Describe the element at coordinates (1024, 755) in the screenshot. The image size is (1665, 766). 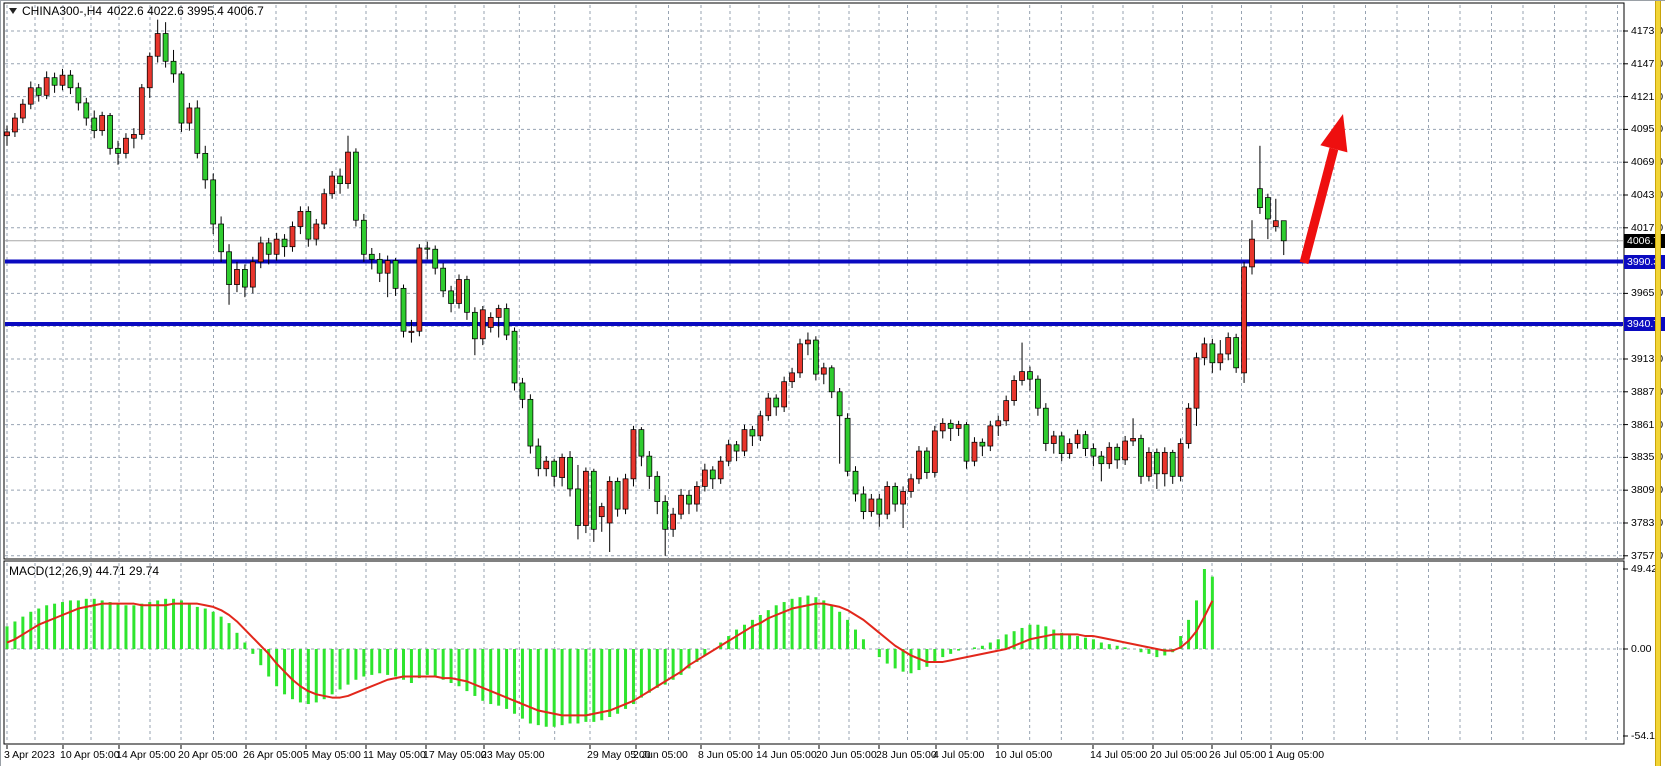
I see `time-axis-label: 10 Jul 05:00` at that location.